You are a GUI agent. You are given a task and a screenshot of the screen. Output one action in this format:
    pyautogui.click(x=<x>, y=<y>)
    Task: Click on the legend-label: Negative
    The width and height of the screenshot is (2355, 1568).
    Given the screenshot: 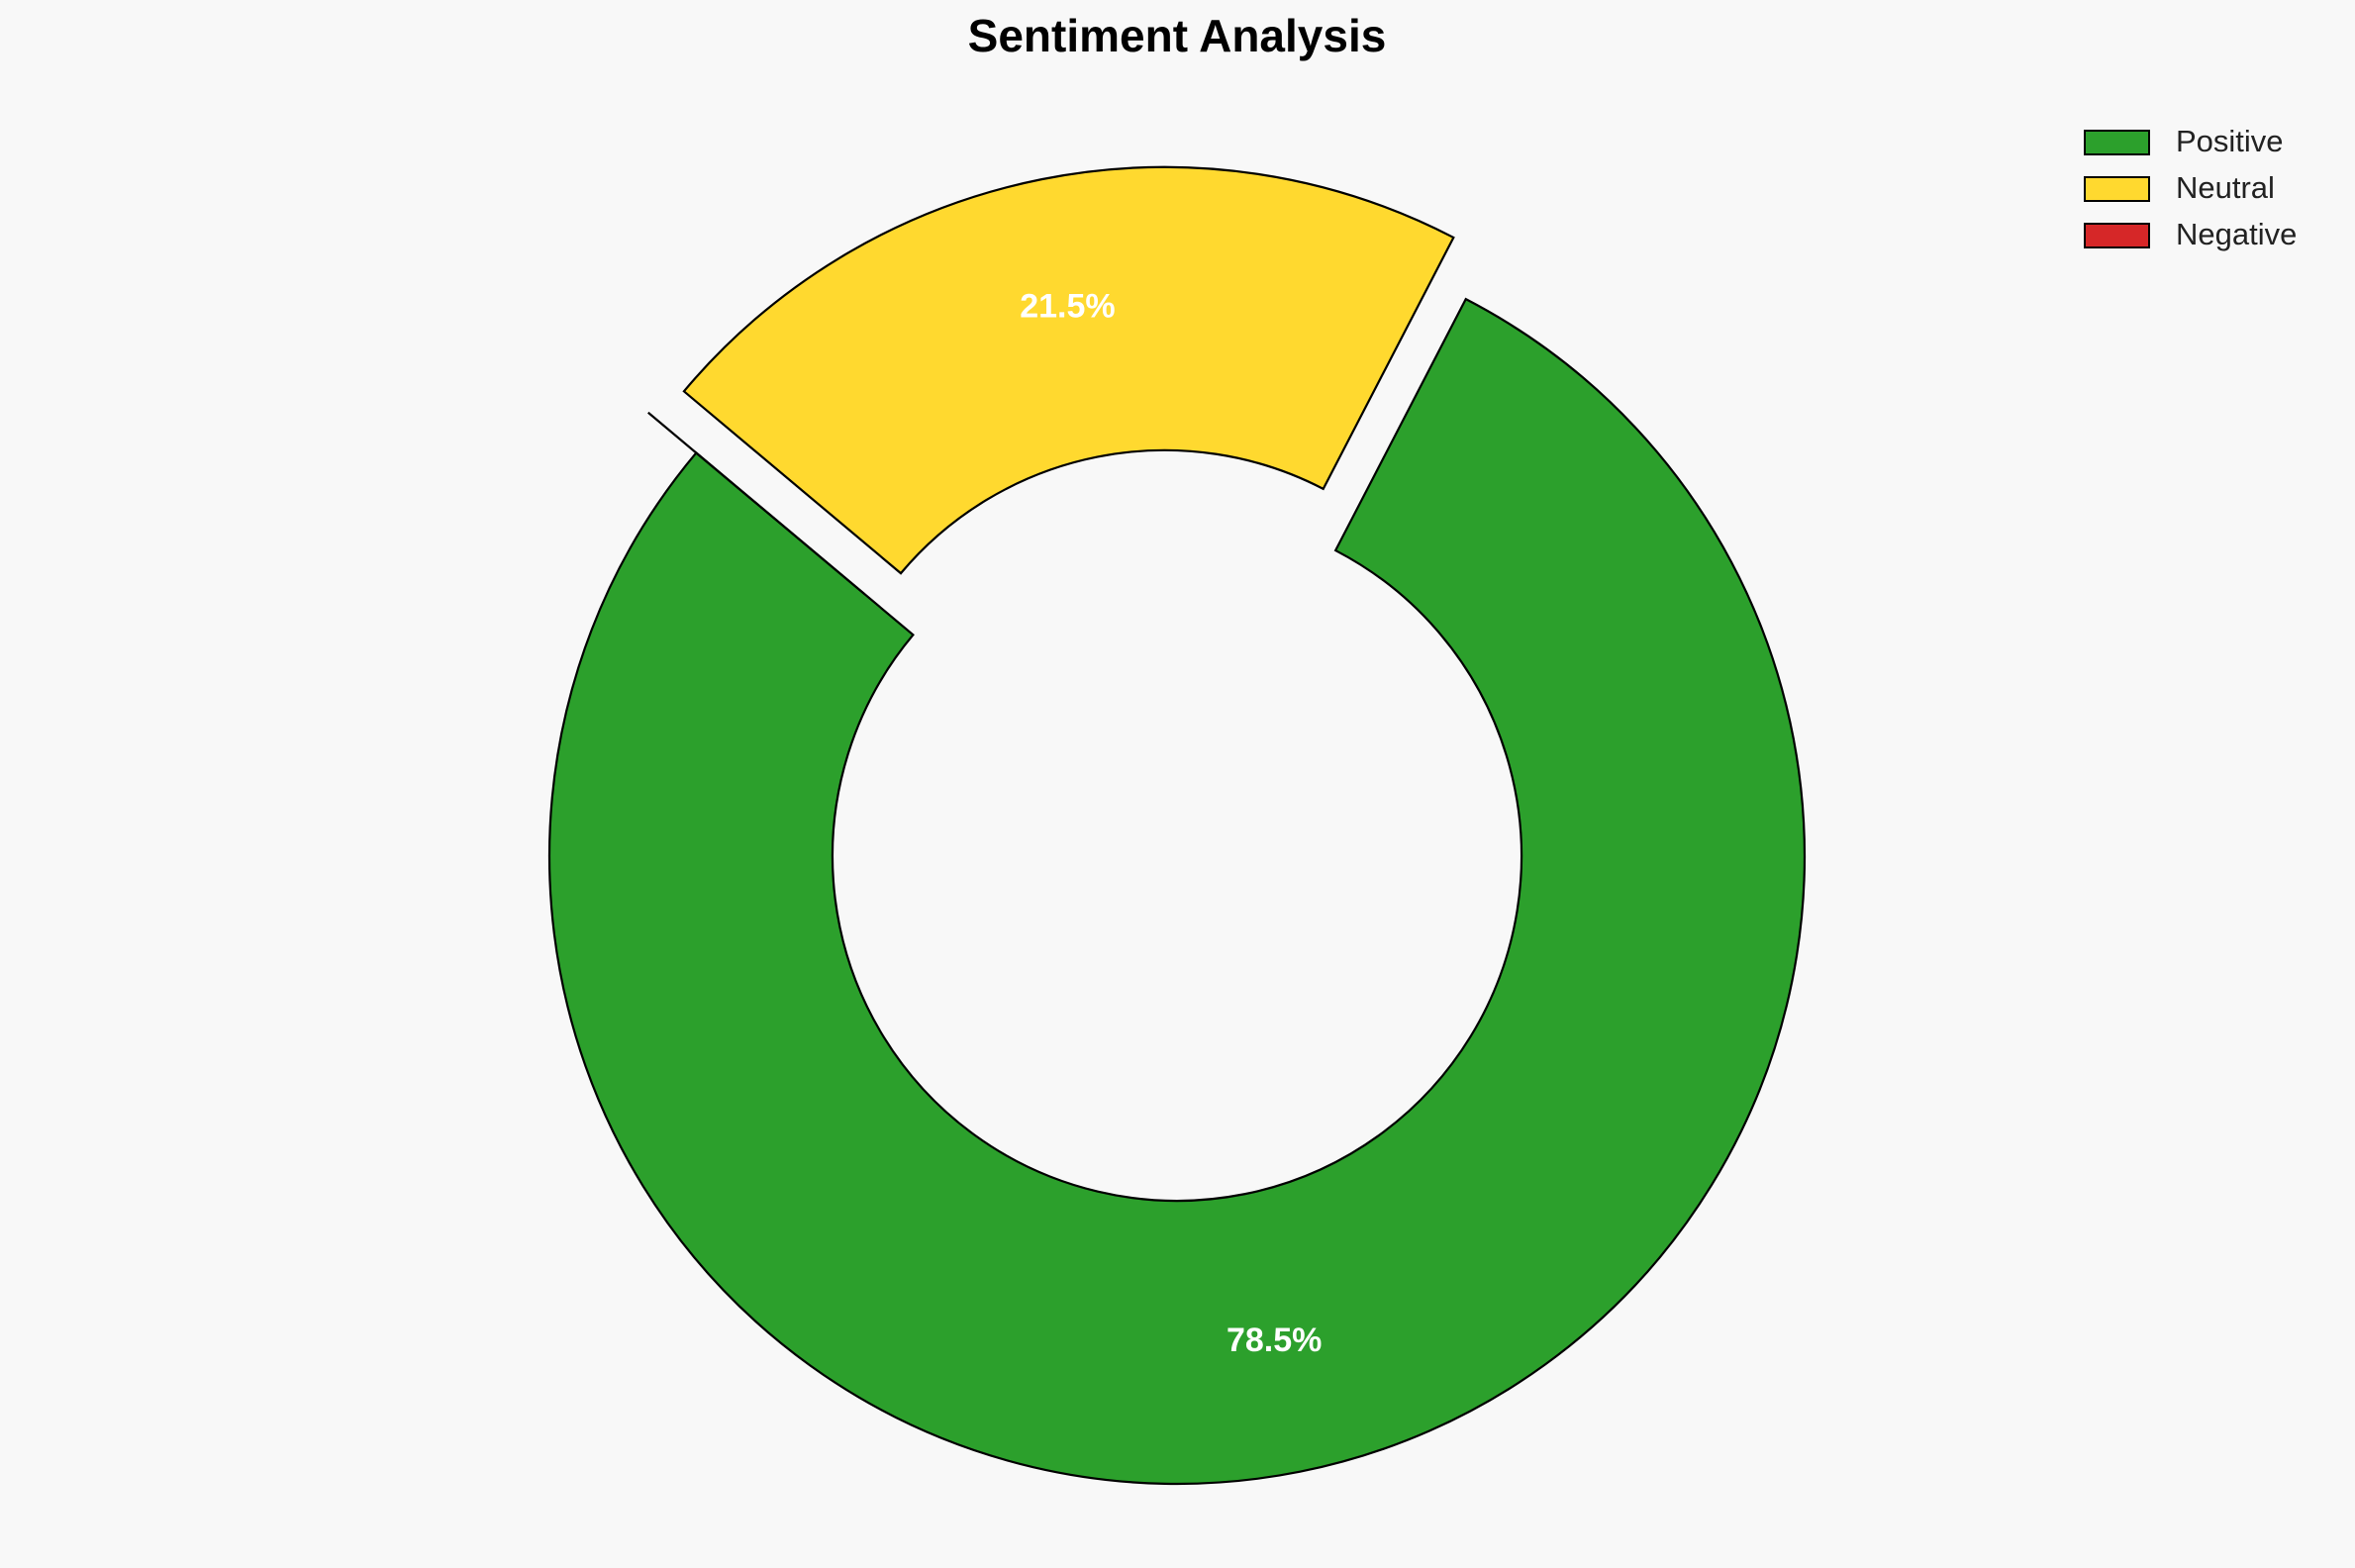 What is the action you would take?
    pyautogui.click(x=2236, y=234)
    